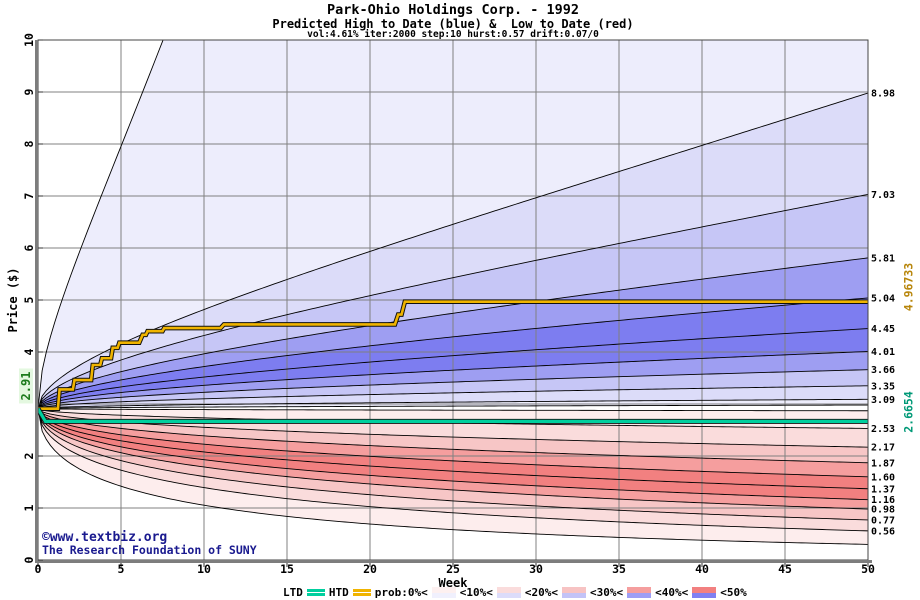  I want to click on legend-prob-swatch-2-high-half, so click(573, 590).